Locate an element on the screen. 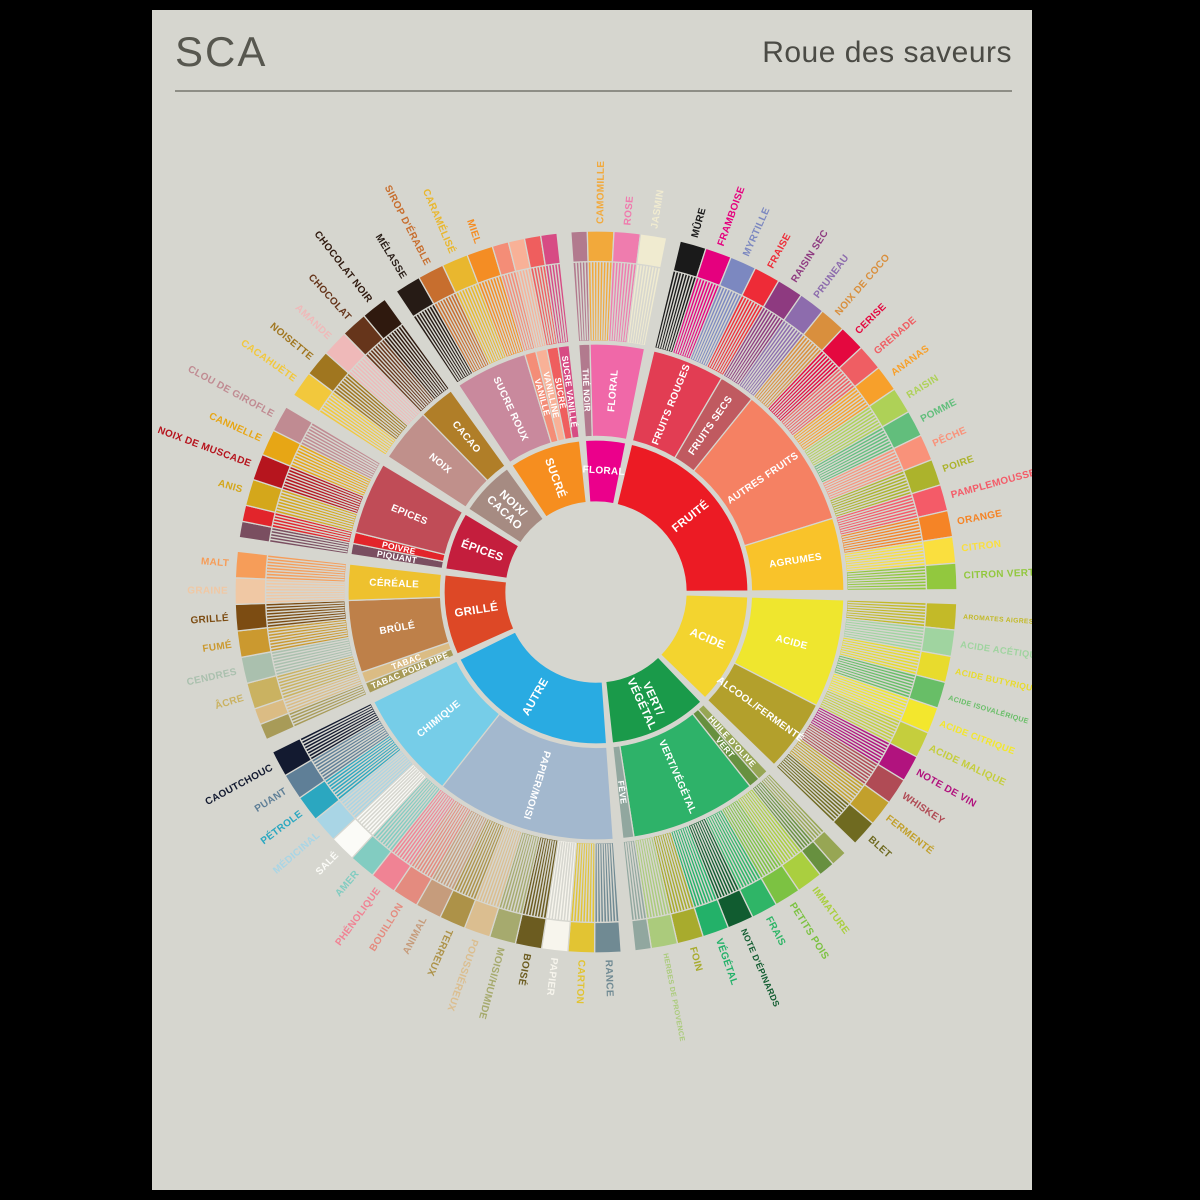 This screenshot has width=1200, height=1200. svg-text: ROSE is located at coordinates (629, 210).